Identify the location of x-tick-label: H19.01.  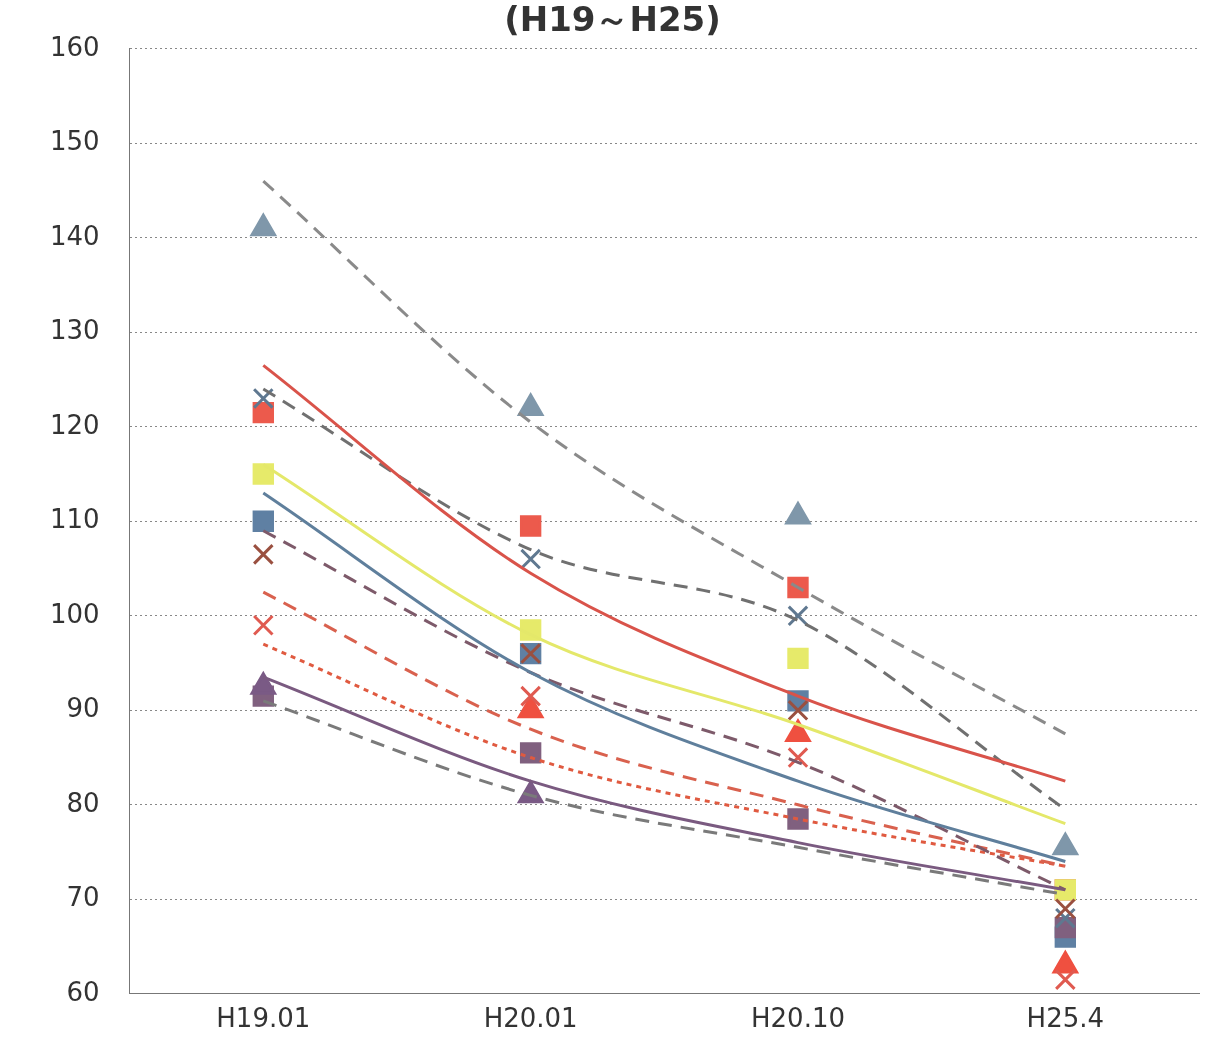
(263, 1018).